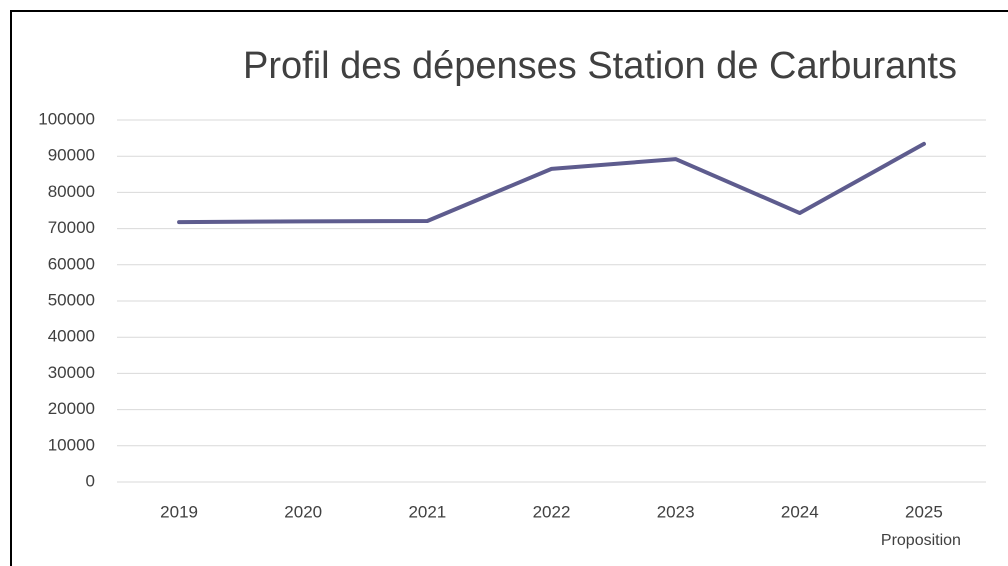 Image resolution: width=1008 pixels, height=566 pixels. What do you see at coordinates (71, 444) in the screenshot?
I see `y-tick-label: 10000` at bounding box center [71, 444].